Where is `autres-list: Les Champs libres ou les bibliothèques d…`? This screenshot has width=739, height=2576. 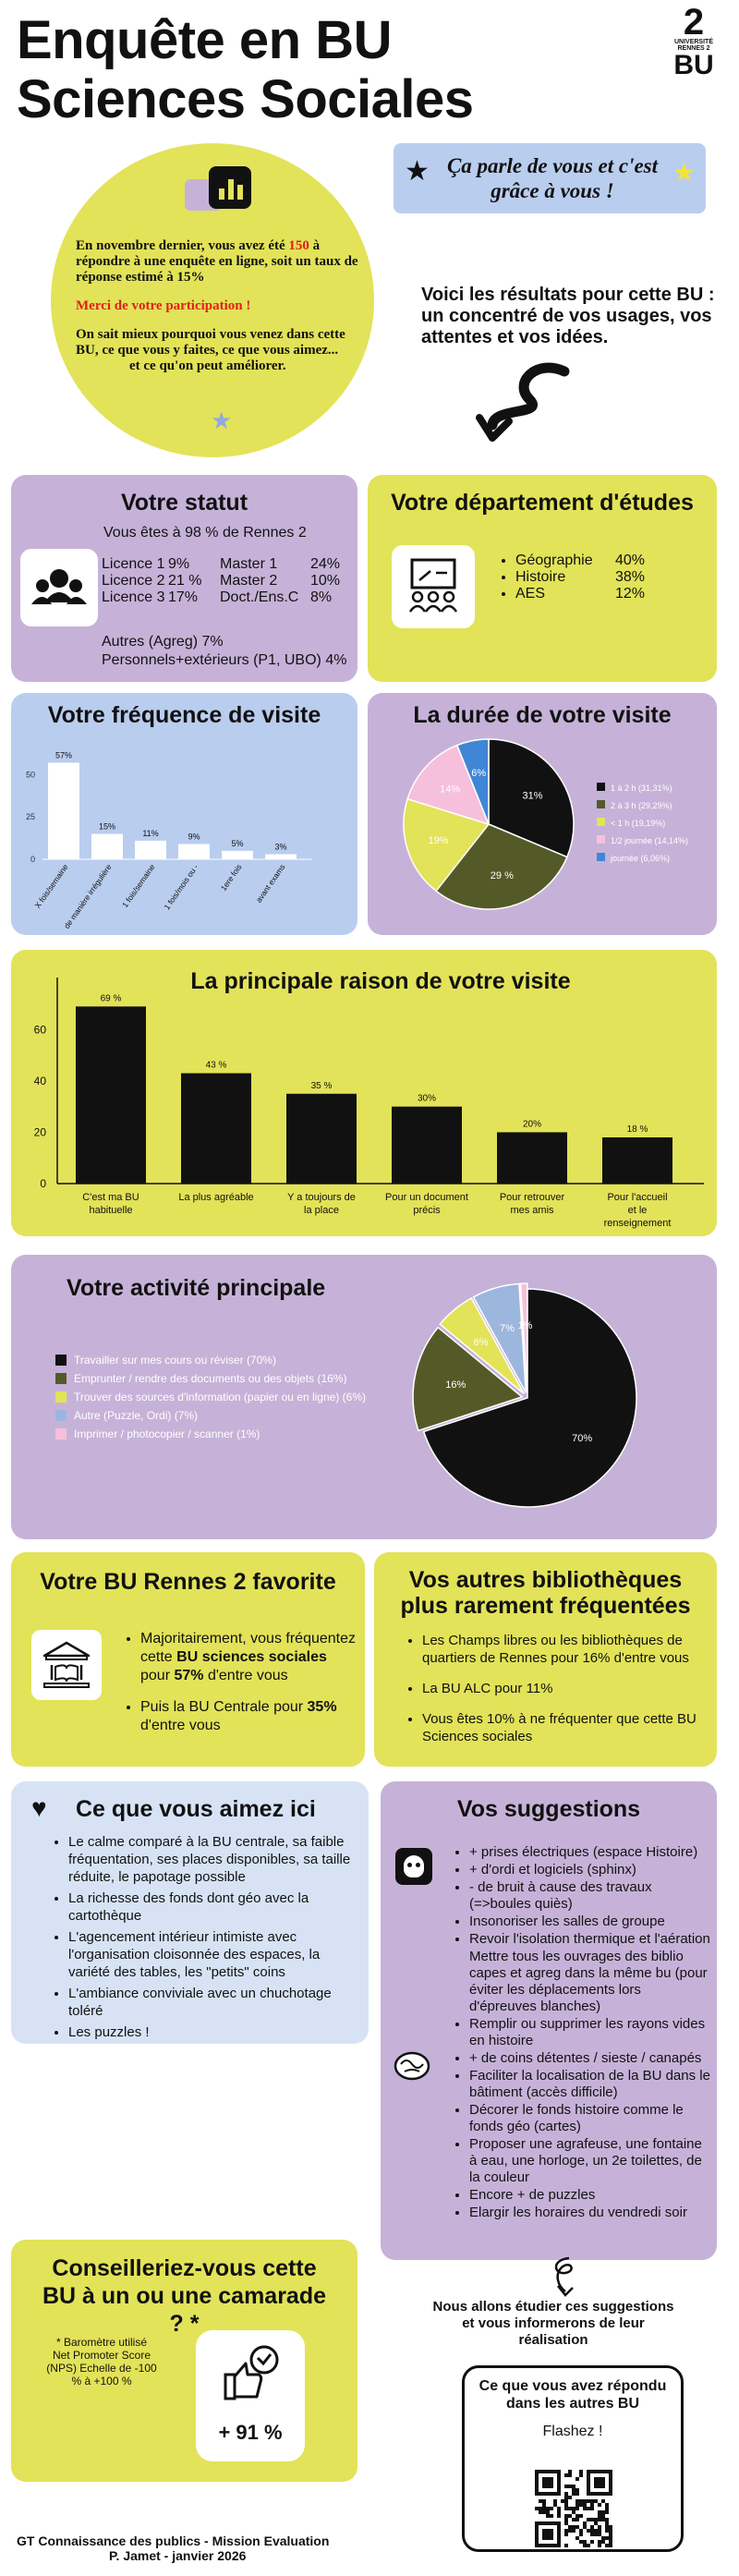 autres-list: Les Champs libres ou les bibliothèques d… is located at coordinates (554, 1690).